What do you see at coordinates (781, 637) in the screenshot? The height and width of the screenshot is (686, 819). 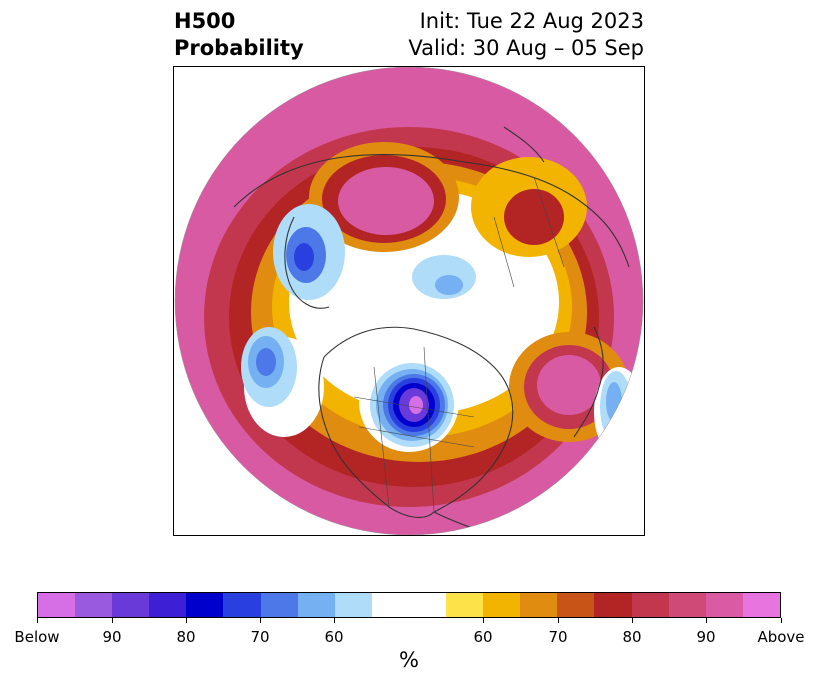 I see `colorbar-tick-label: Above` at bounding box center [781, 637].